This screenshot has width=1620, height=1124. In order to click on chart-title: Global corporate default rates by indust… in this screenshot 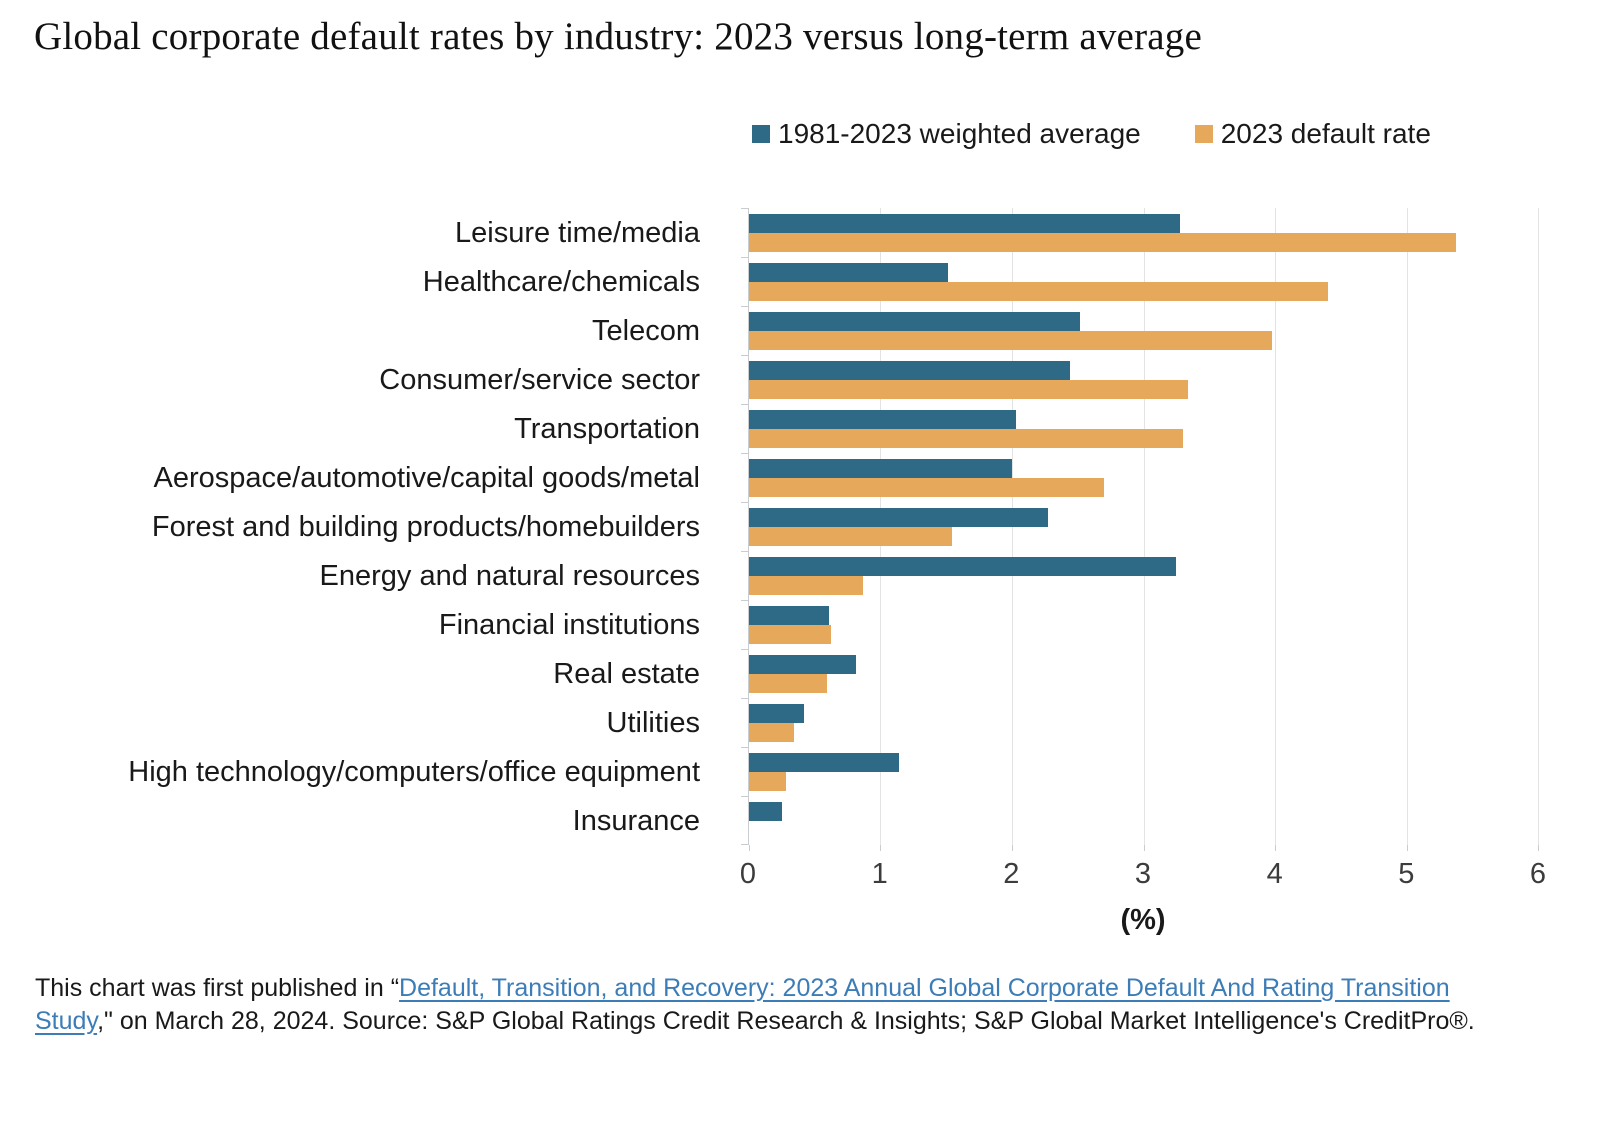, I will do `click(618, 36)`.